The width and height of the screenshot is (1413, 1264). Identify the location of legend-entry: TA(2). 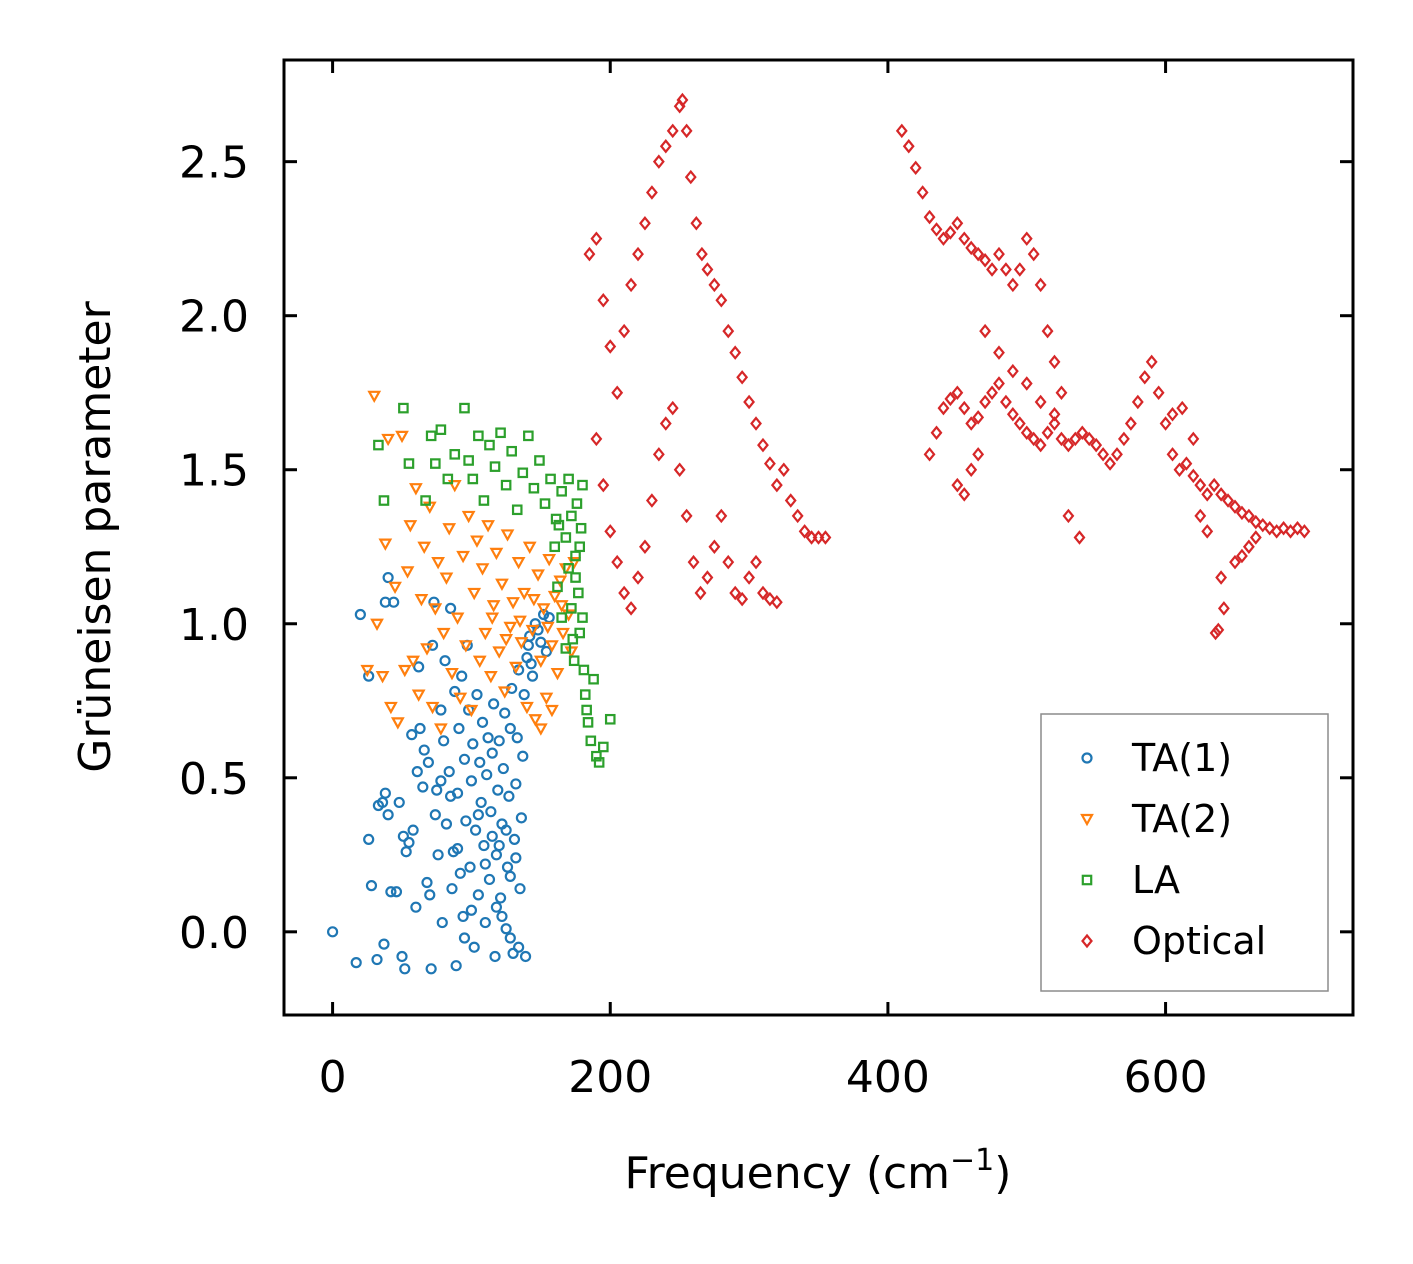
(1156, 819).